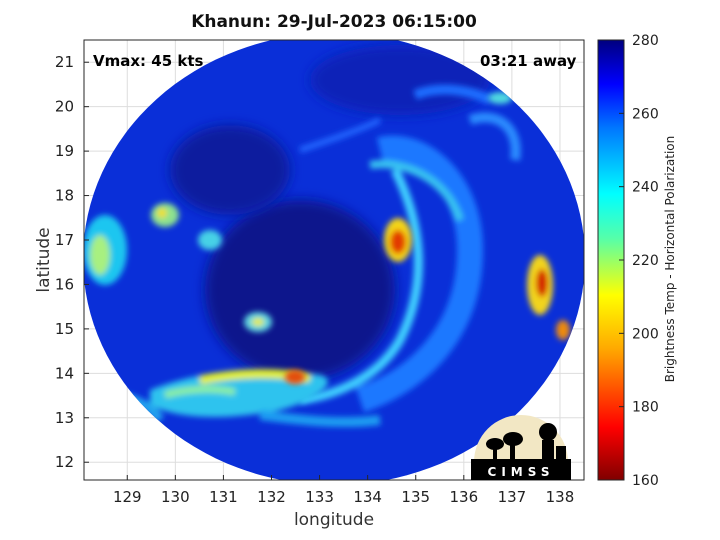 This screenshot has width=720, height=540. What do you see at coordinates (64, 107) in the screenshot?
I see `y-tick-label: 20` at bounding box center [64, 107].